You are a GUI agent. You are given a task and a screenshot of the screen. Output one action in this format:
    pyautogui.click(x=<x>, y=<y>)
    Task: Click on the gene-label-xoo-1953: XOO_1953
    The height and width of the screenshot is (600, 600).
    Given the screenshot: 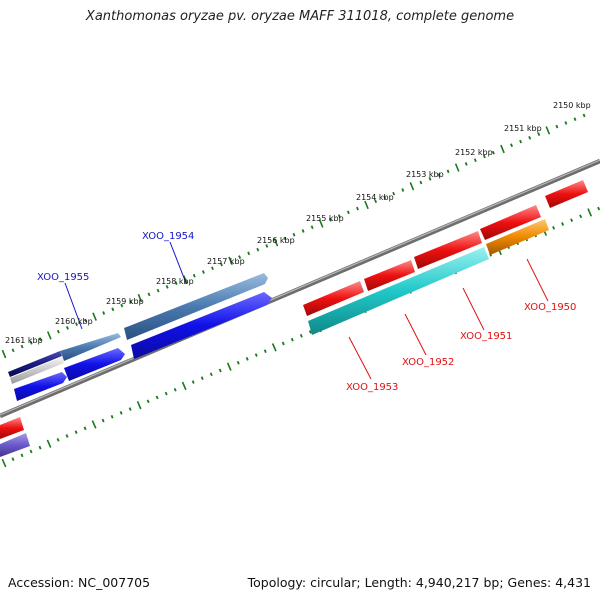 What is the action you would take?
    pyautogui.click(x=372, y=387)
    